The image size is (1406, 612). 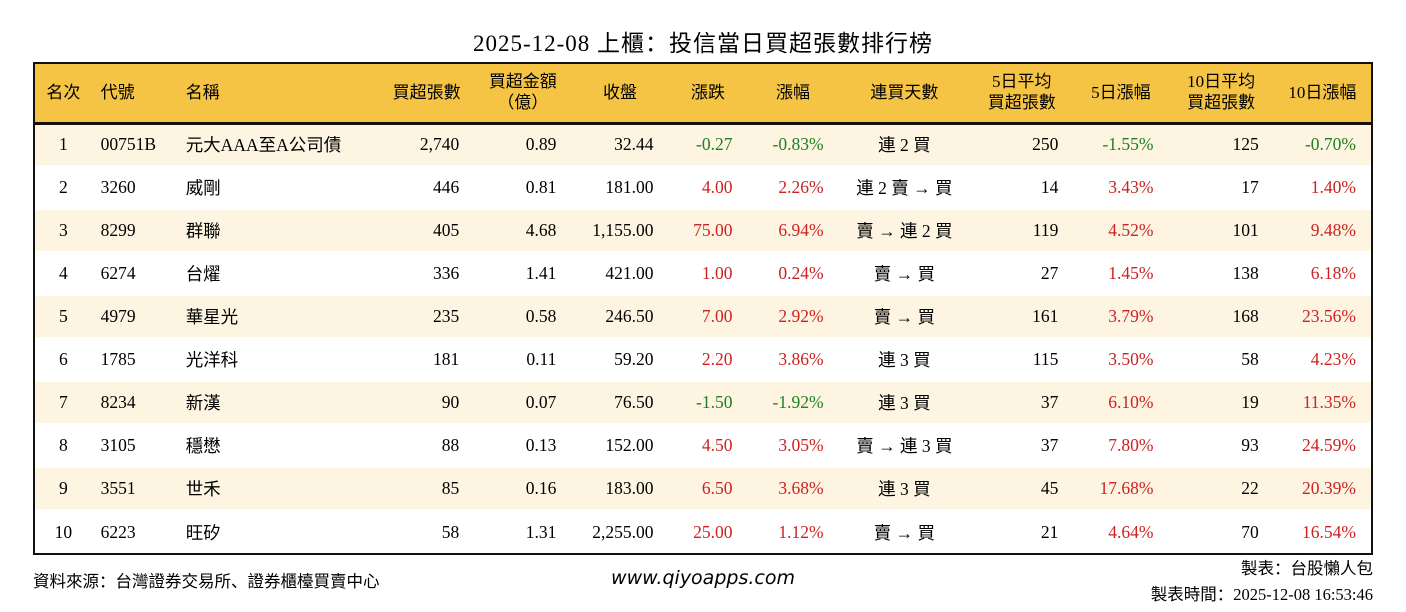 I want to click on cell-code: 8234, so click(x=118, y=402).